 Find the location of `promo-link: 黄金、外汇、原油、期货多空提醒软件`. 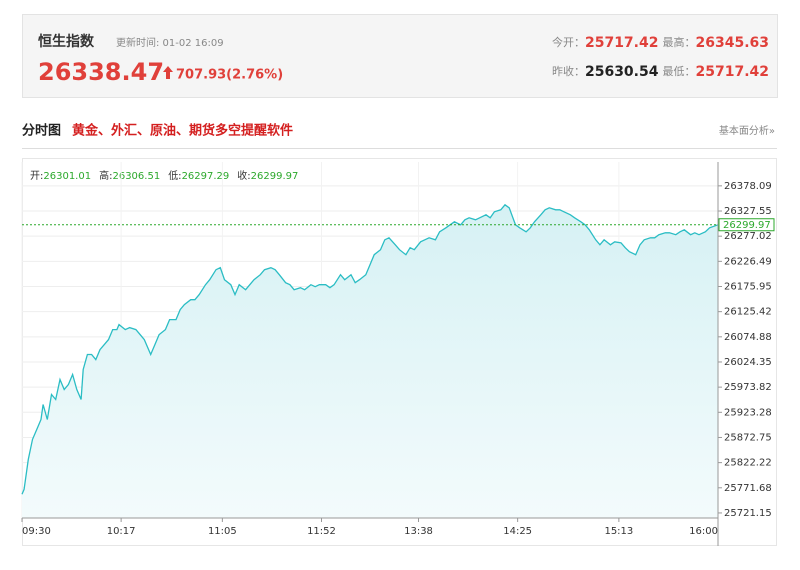

promo-link: 黄金、外汇、原油、期货多空提醒软件 is located at coordinates (182, 131).